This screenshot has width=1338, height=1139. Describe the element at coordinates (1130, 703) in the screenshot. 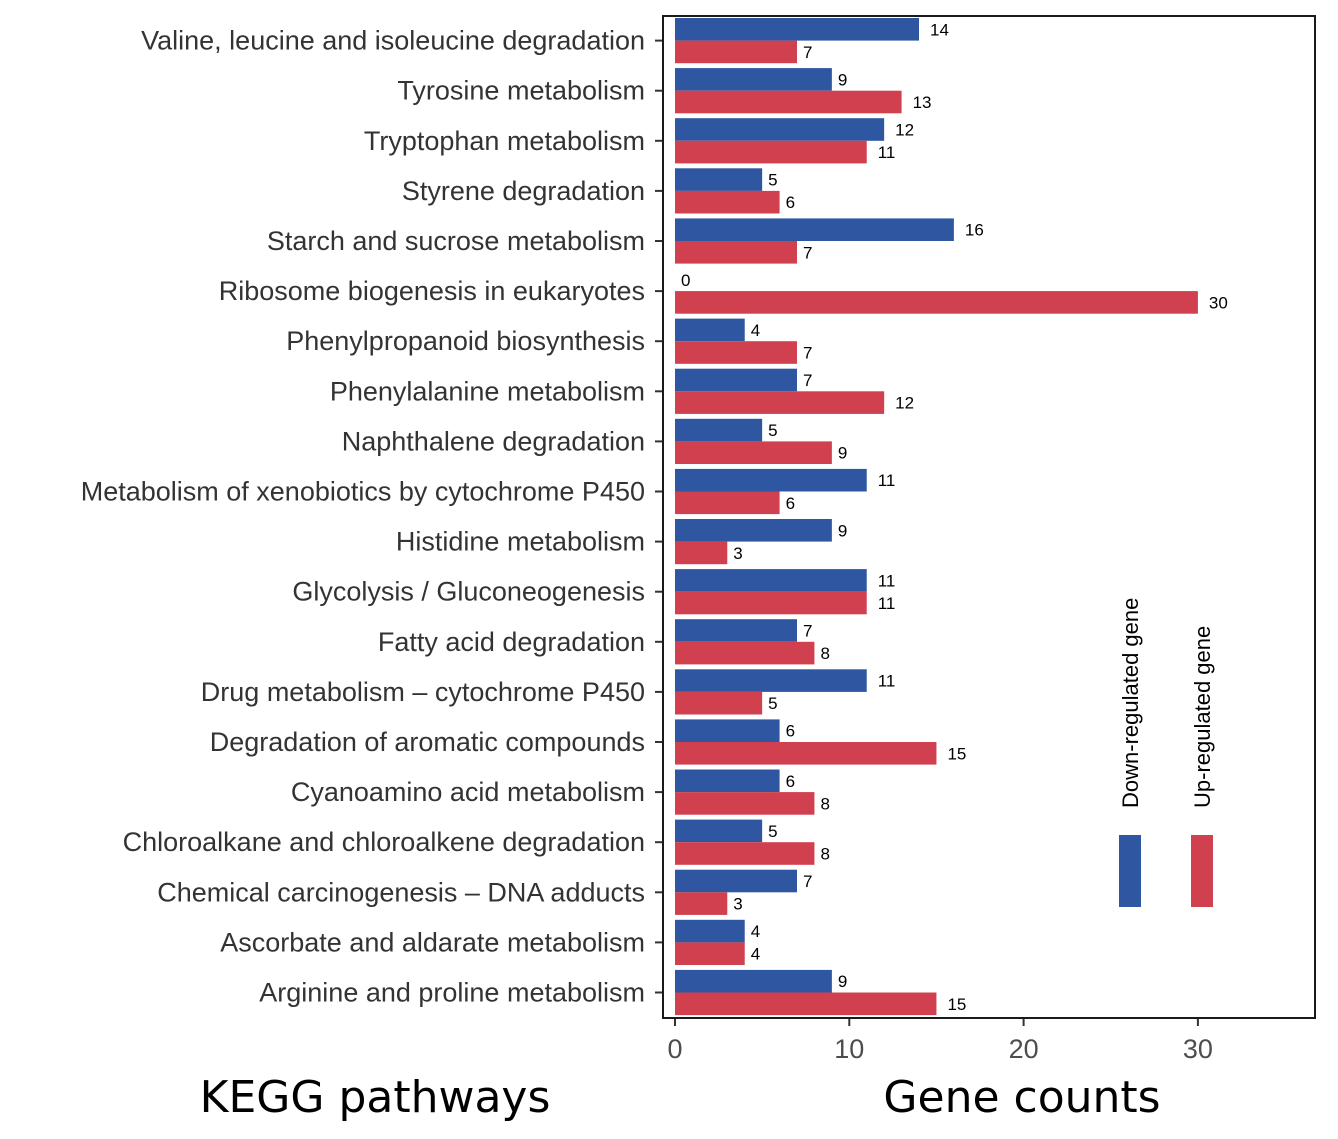

I see `legend-label-down-regulated: Down-regulated gene` at that location.